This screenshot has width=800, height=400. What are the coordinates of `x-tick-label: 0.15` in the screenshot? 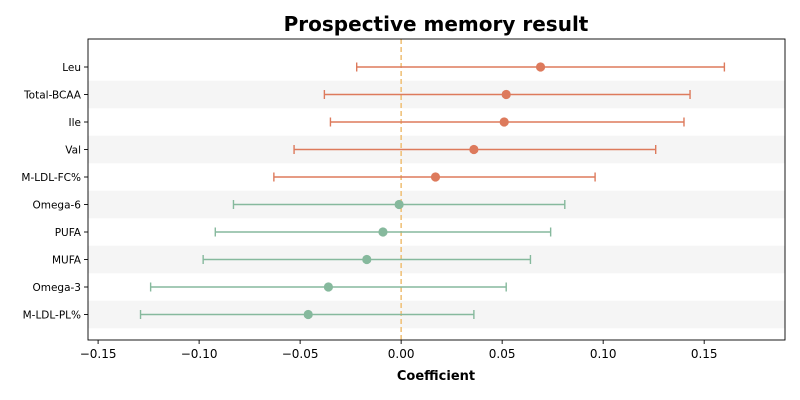 It's located at (704, 354).